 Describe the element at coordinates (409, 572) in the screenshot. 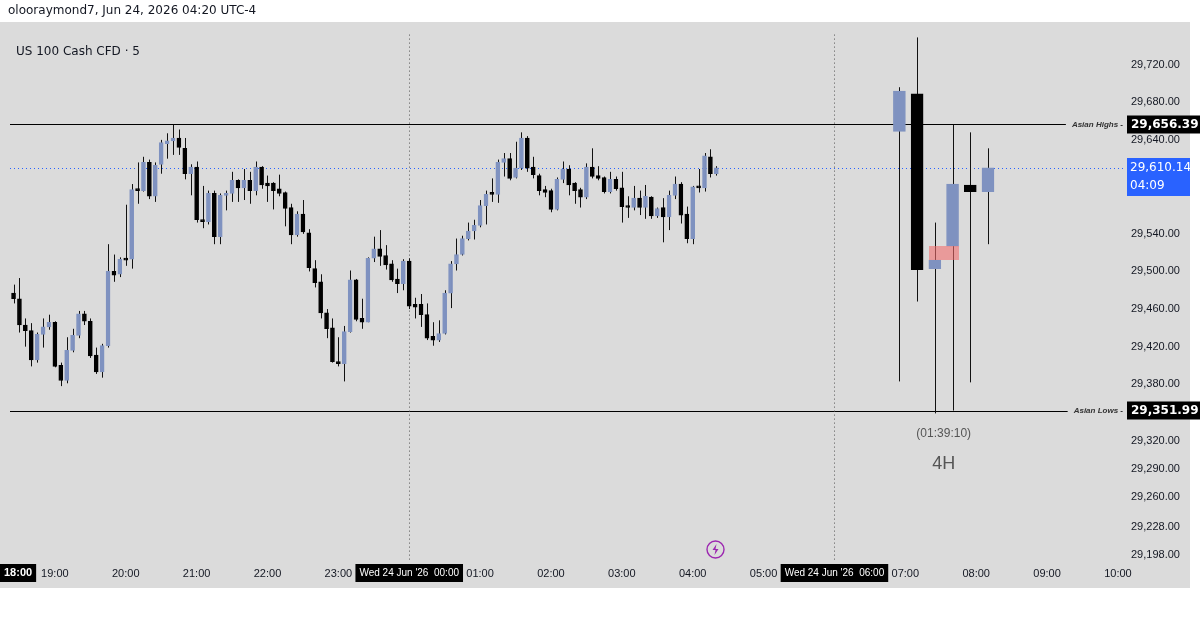

I see `ref-line-label: Wed 24 Jun '26 00:00` at that location.